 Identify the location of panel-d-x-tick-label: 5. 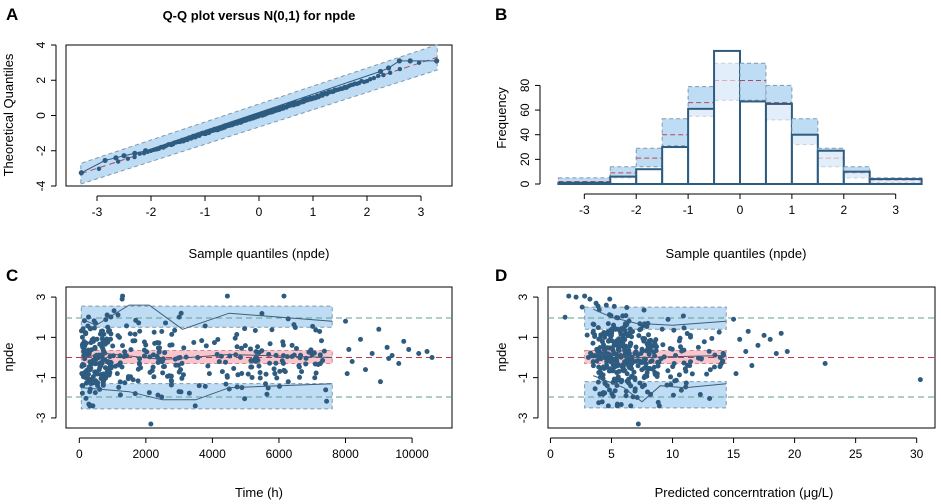
(611, 454).